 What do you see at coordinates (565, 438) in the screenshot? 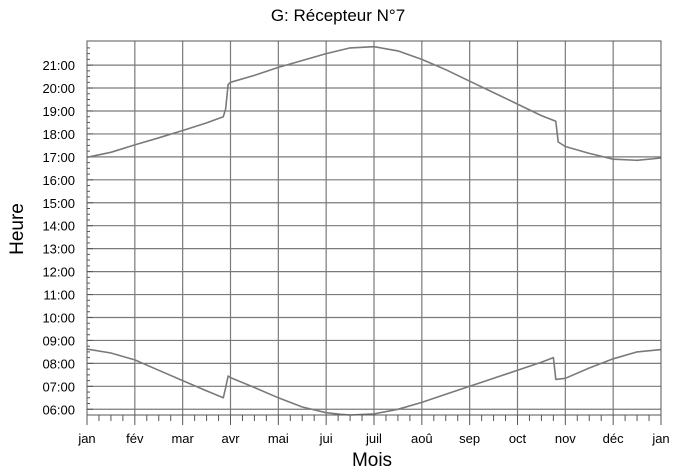
I see `x-tick-label: nov` at bounding box center [565, 438].